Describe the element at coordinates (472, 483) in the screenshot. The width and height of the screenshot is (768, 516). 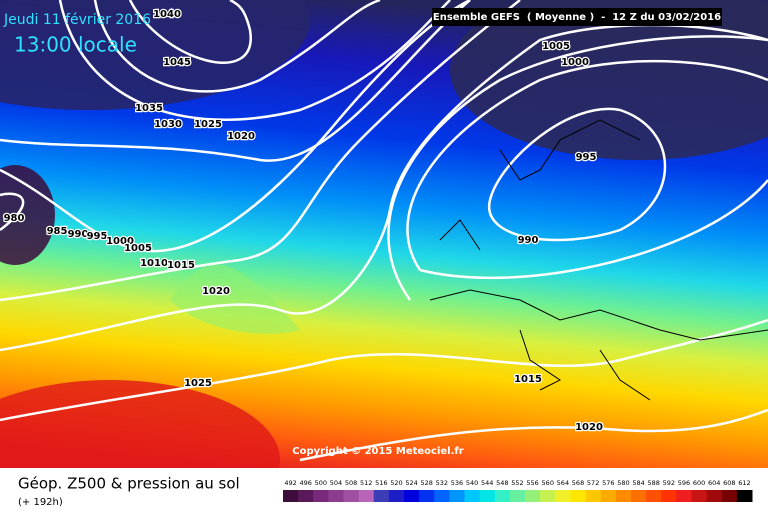
I see `scale-label: 540` at that location.